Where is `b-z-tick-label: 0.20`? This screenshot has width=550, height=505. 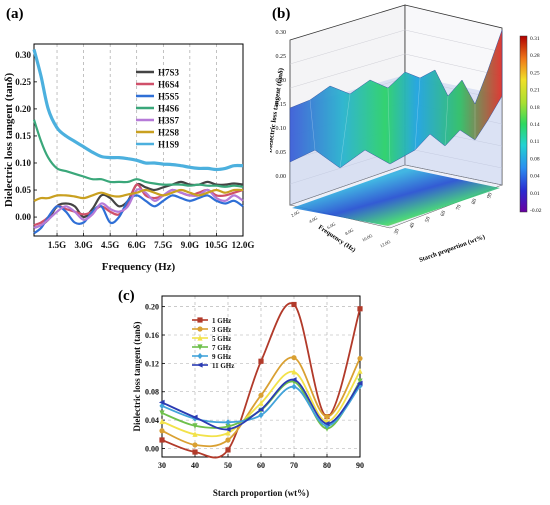
b-z-tick-label: 0.20 is located at coordinates (281, 81).